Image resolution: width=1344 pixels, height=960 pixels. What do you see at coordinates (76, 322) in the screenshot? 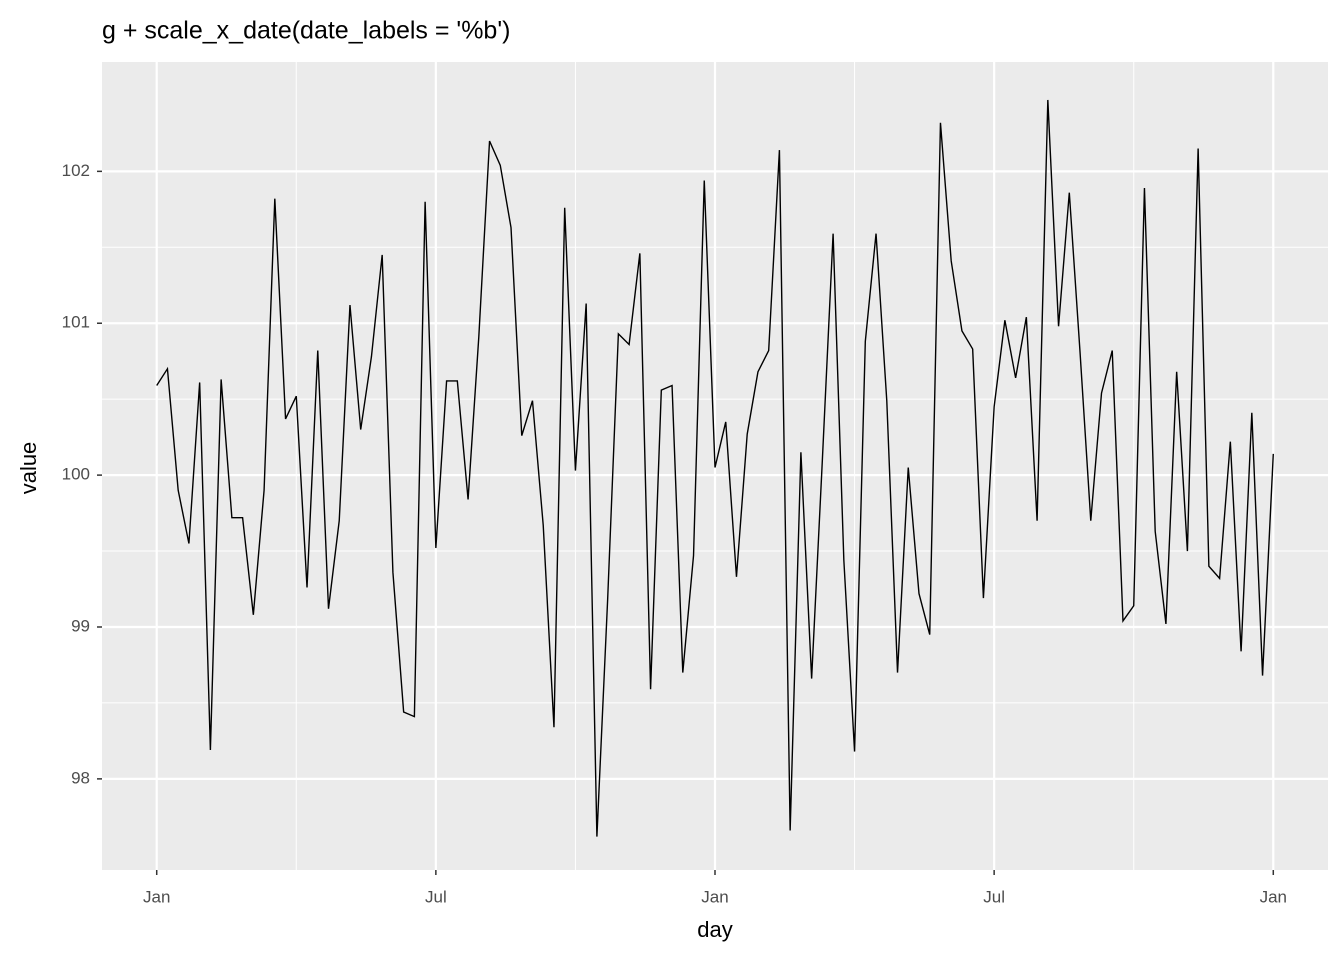
I see `y-tick-label: 101` at bounding box center [76, 322].